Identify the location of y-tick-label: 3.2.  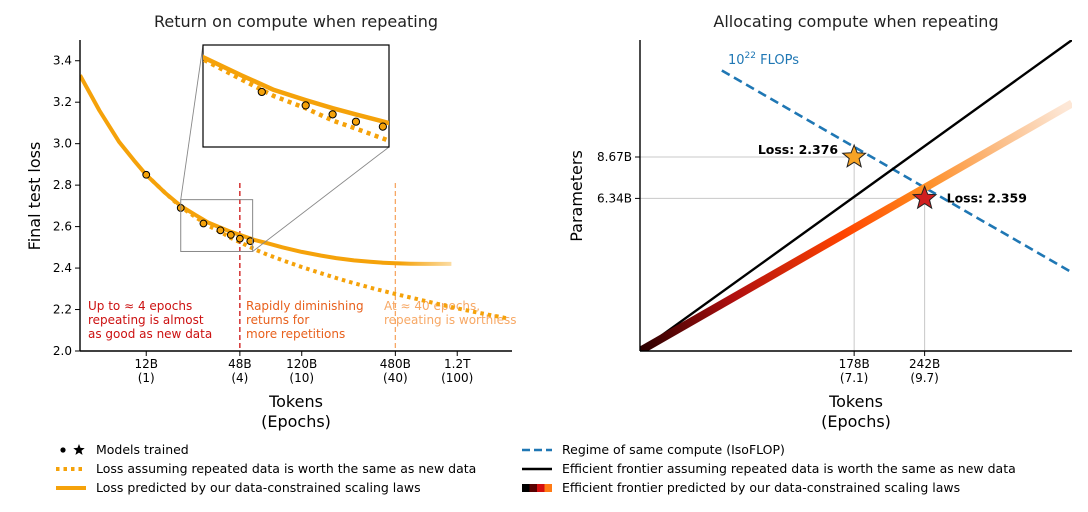
(62, 102).